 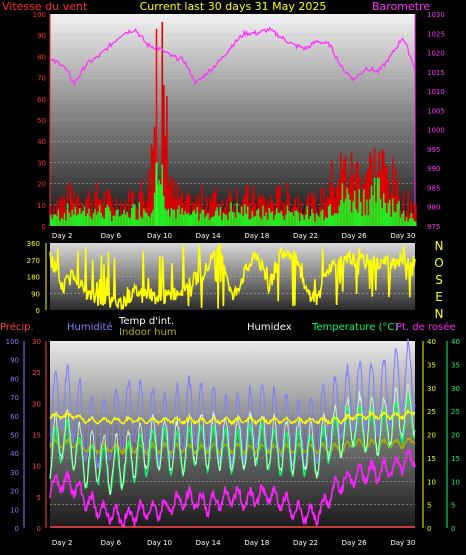 I want to click on wind-y-tick: 80, so click(x=41, y=57).